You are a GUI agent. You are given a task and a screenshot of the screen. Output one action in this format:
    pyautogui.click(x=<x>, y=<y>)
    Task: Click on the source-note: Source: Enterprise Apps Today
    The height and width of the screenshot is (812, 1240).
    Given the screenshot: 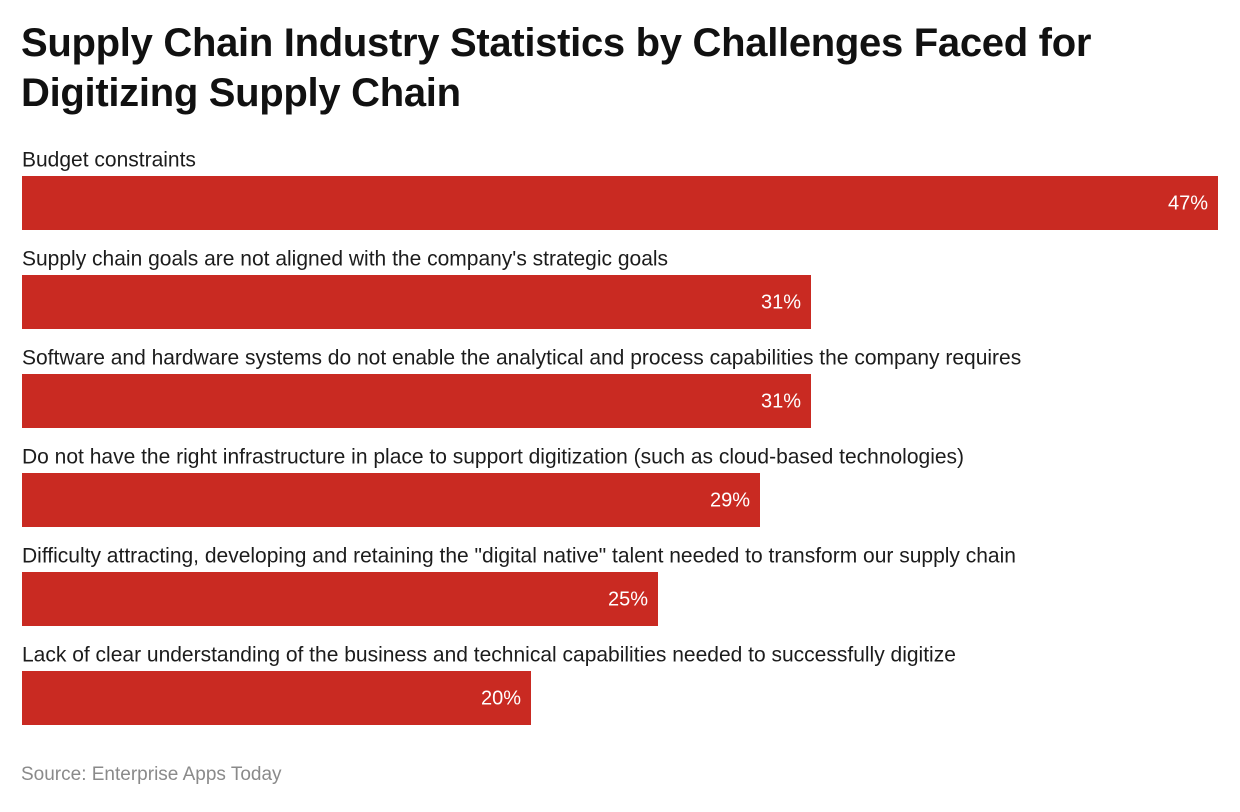 What is the action you would take?
    pyautogui.click(x=151, y=774)
    